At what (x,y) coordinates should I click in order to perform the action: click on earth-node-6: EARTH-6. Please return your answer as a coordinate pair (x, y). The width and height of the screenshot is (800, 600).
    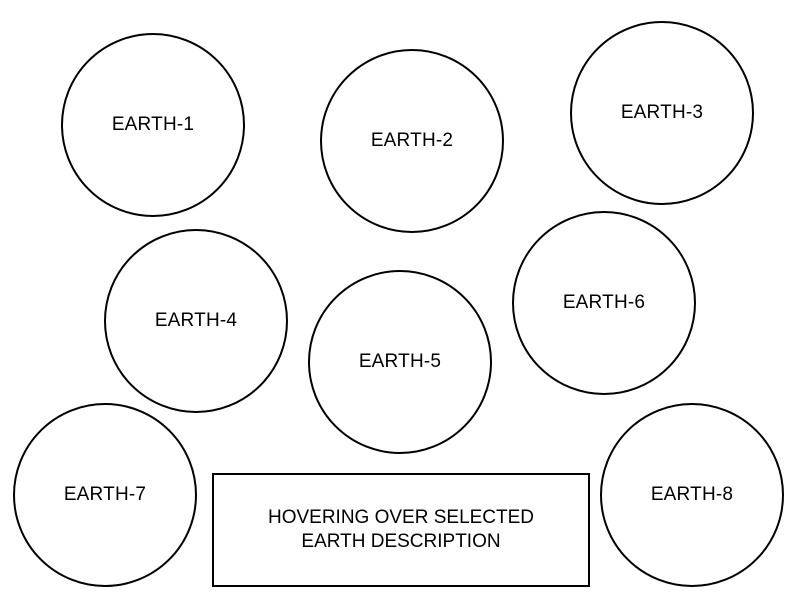
    Looking at the image, I should click on (604, 303).